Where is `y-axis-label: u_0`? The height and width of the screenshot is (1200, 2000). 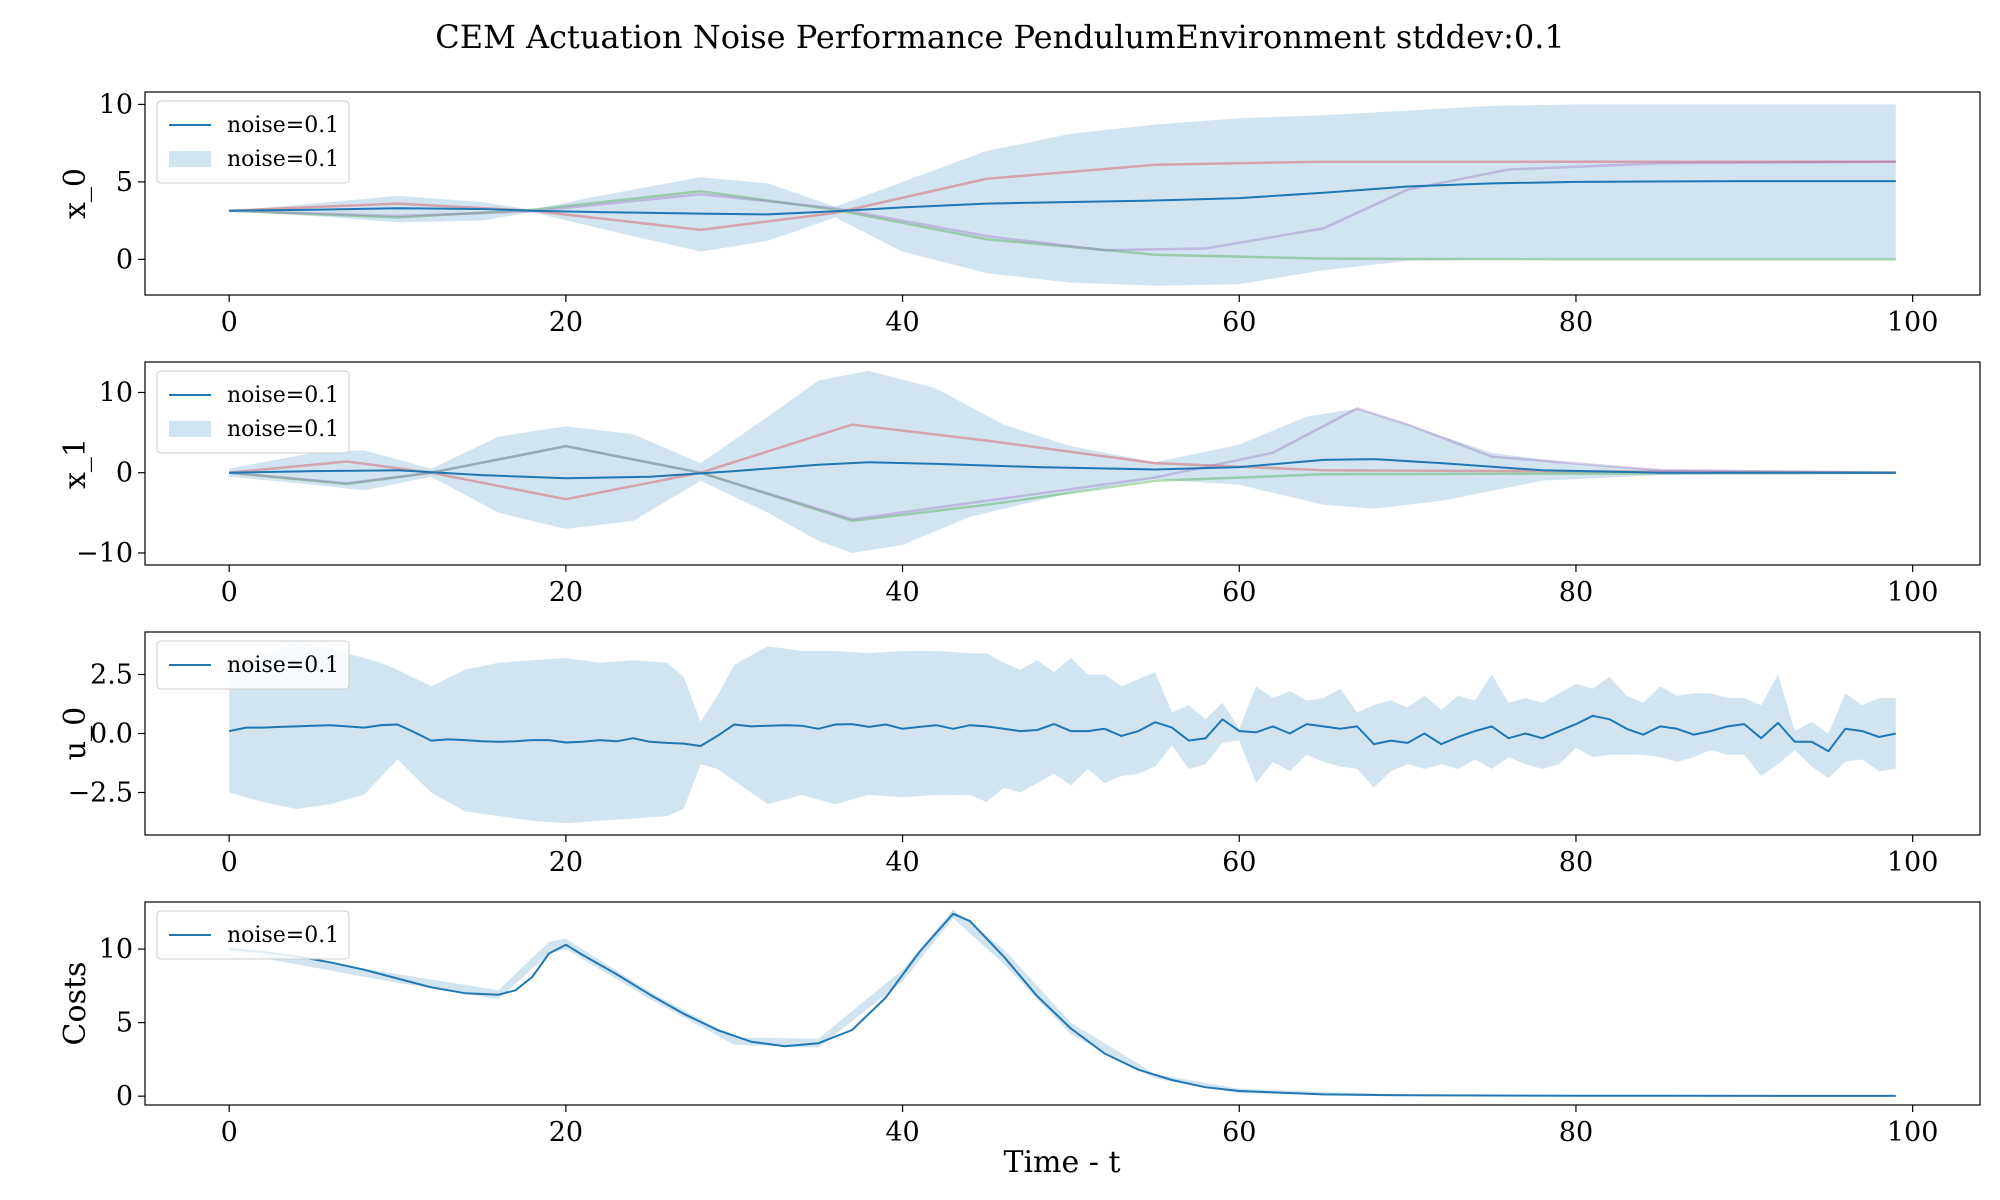 y-axis-label: u_0 is located at coordinates (75, 733).